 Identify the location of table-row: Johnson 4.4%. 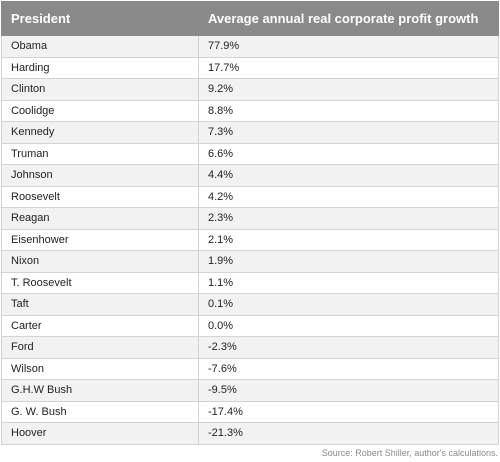
(250, 175).